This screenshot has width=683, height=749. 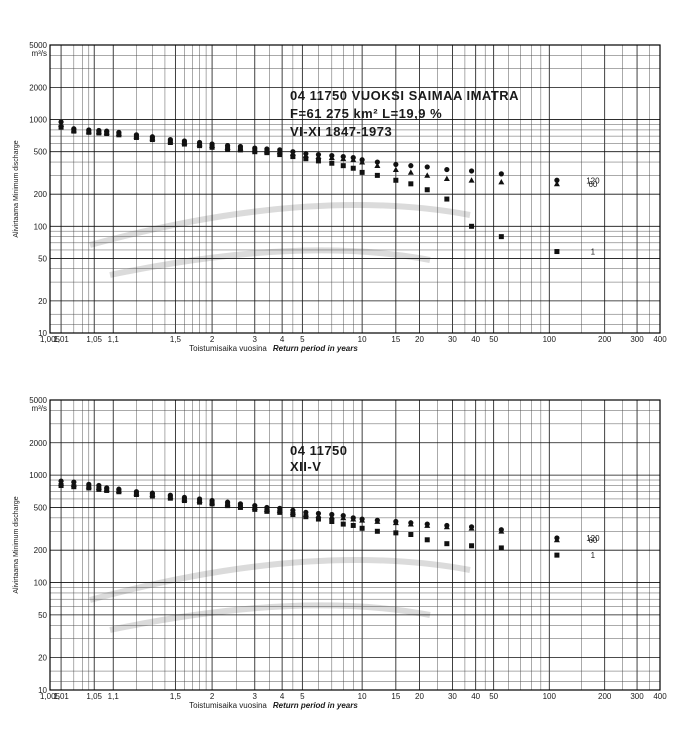 I want to click on x-tick-label: 1,01, so click(x=61, y=696).